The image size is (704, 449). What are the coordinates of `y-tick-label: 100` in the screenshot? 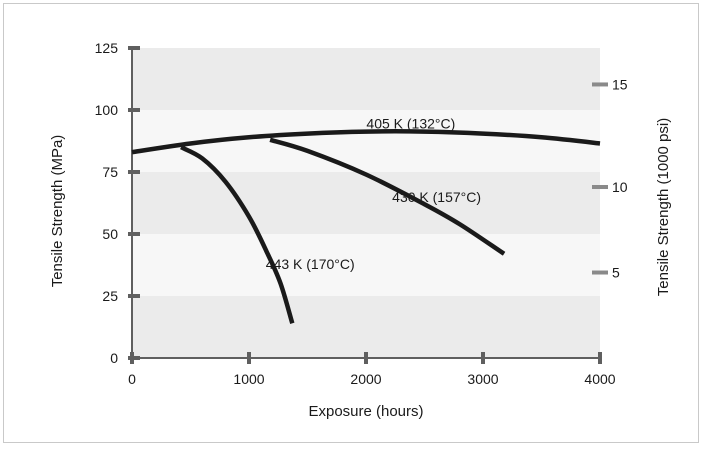 It's located at (107, 110).